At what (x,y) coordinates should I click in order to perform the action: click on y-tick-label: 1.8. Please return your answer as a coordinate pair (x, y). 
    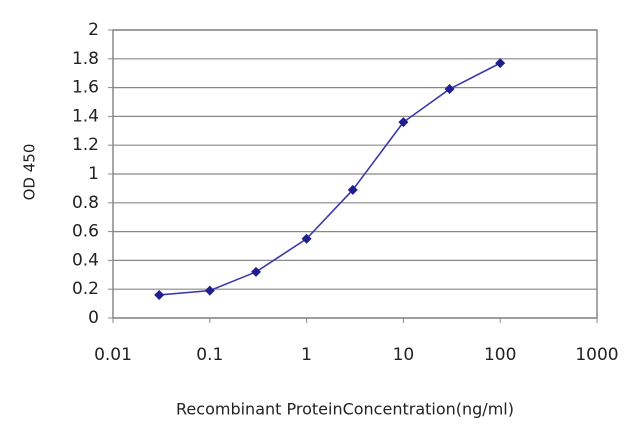
    Looking at the image, I should click on (85, 59).